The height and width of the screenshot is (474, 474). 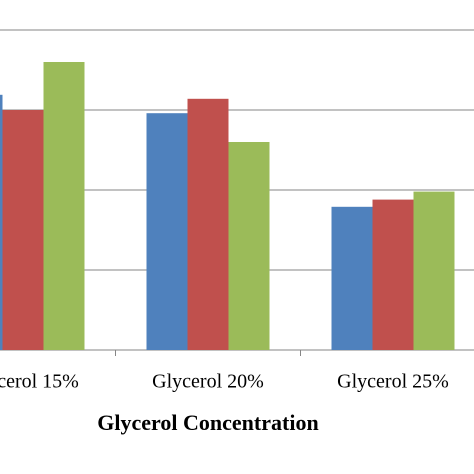 What do you see at coordinates (208, 382) in the screenshot?
I see `x-tick-label: Glycerol 20%` at bounding box center [208, 382].